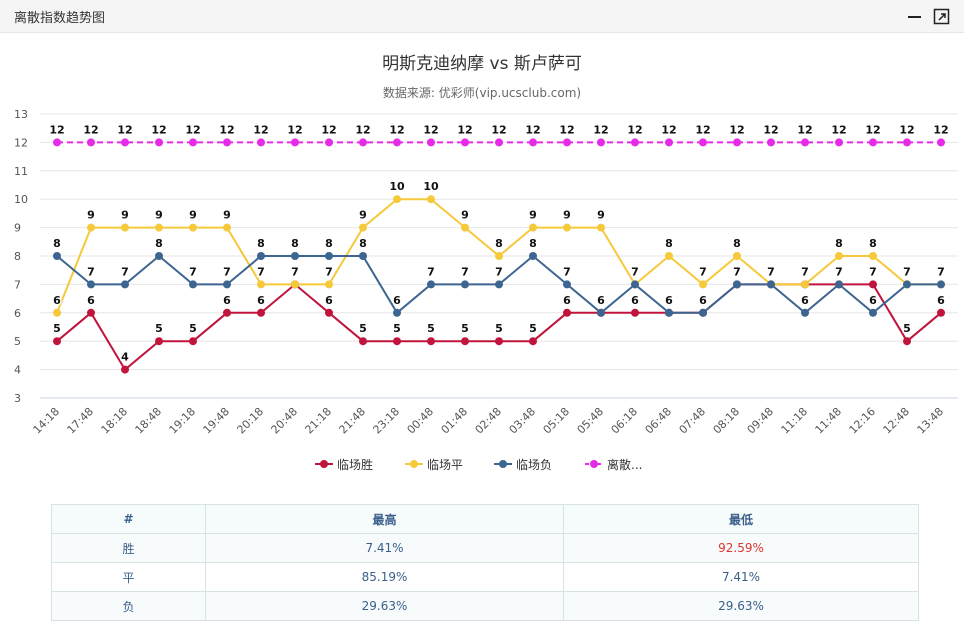 The width and height of the screenshot is (964, 629). I want to click on x-tick-label: 23:18, so click(387, 421).